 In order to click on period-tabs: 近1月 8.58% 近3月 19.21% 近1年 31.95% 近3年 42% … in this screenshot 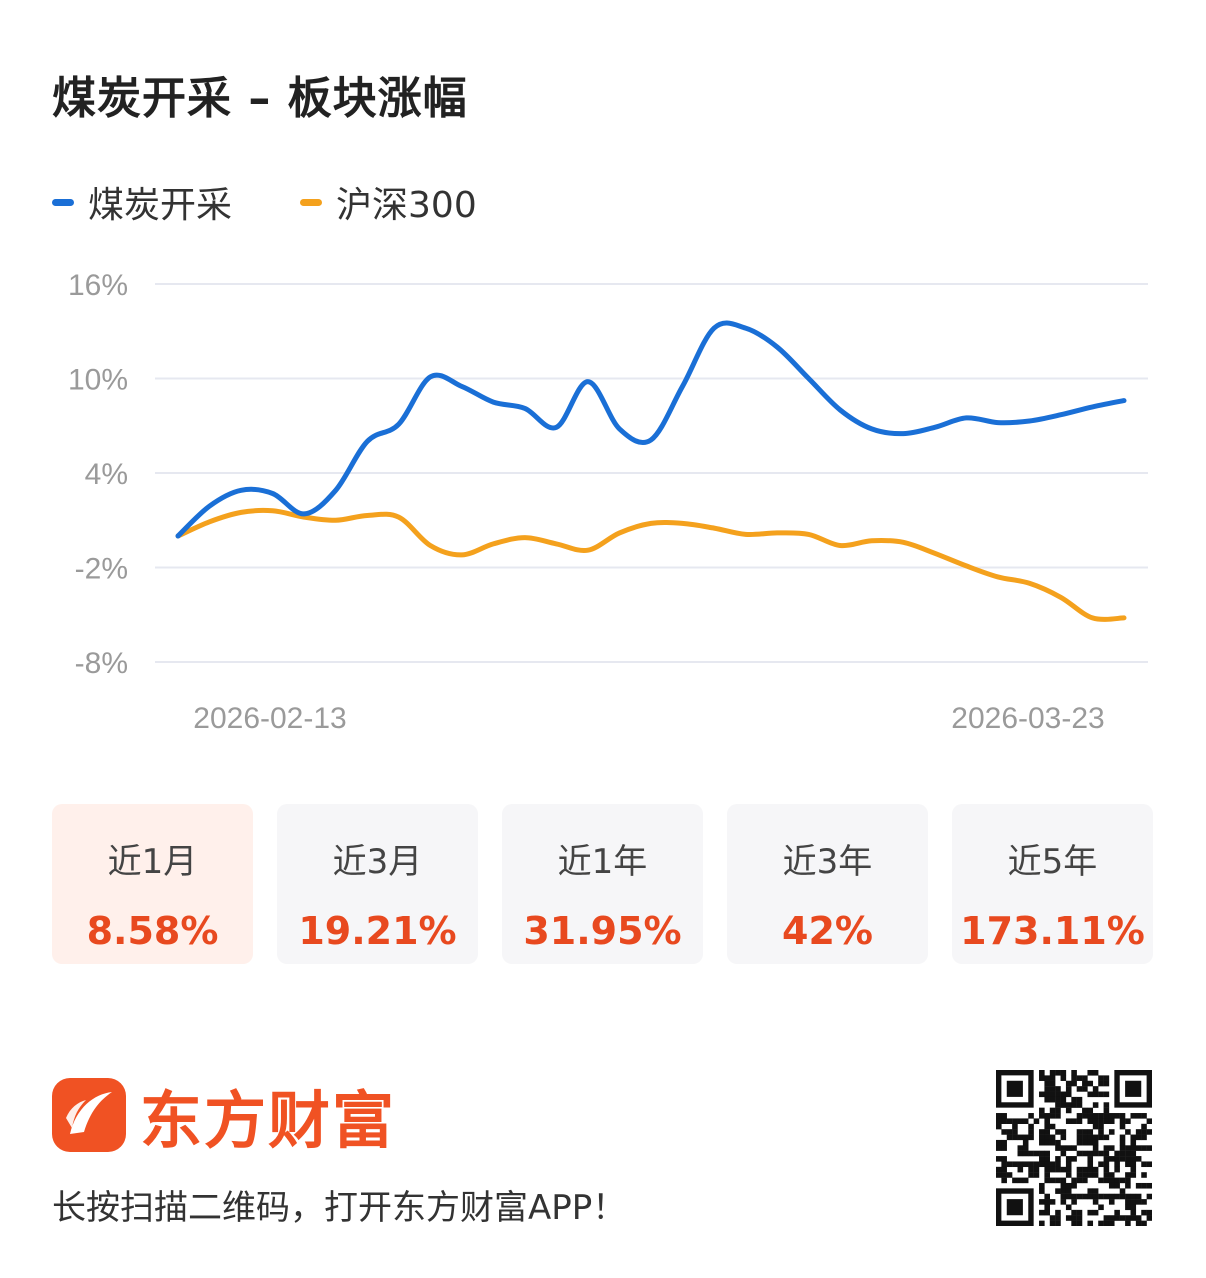, I will do `click(602, 884)`.